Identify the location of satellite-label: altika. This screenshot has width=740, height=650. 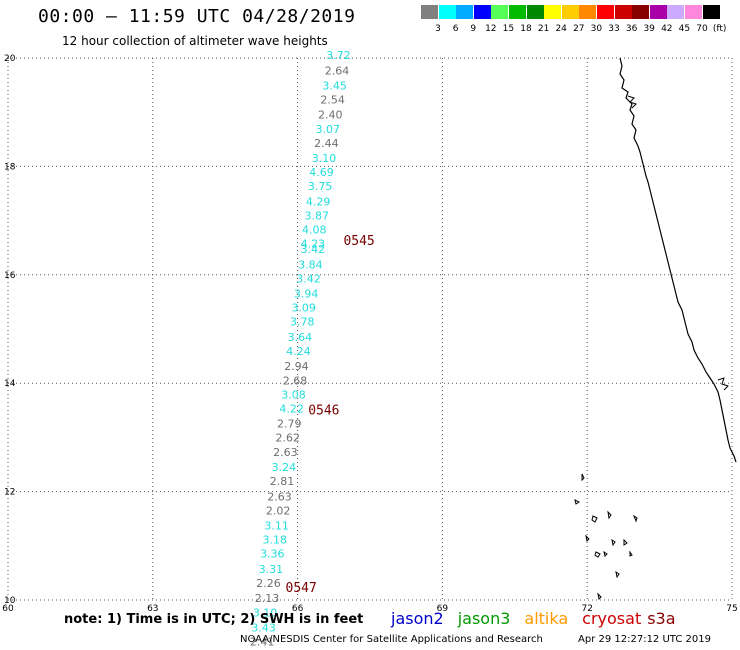
(546, 618).